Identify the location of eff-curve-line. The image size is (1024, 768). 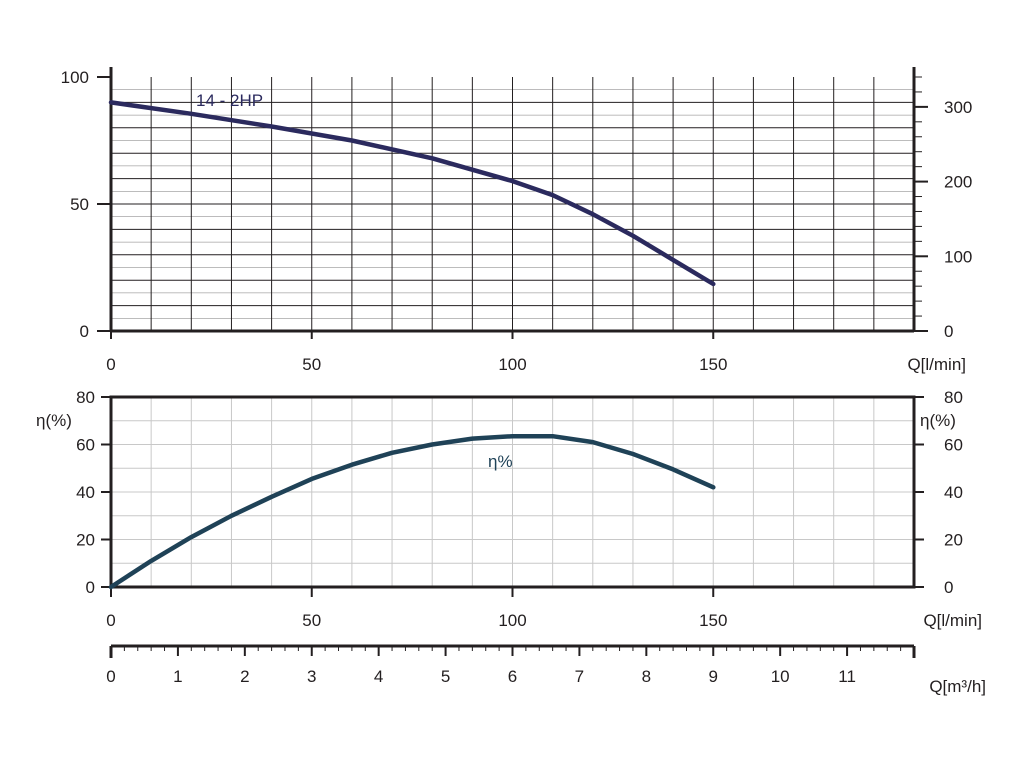
(412, 511).